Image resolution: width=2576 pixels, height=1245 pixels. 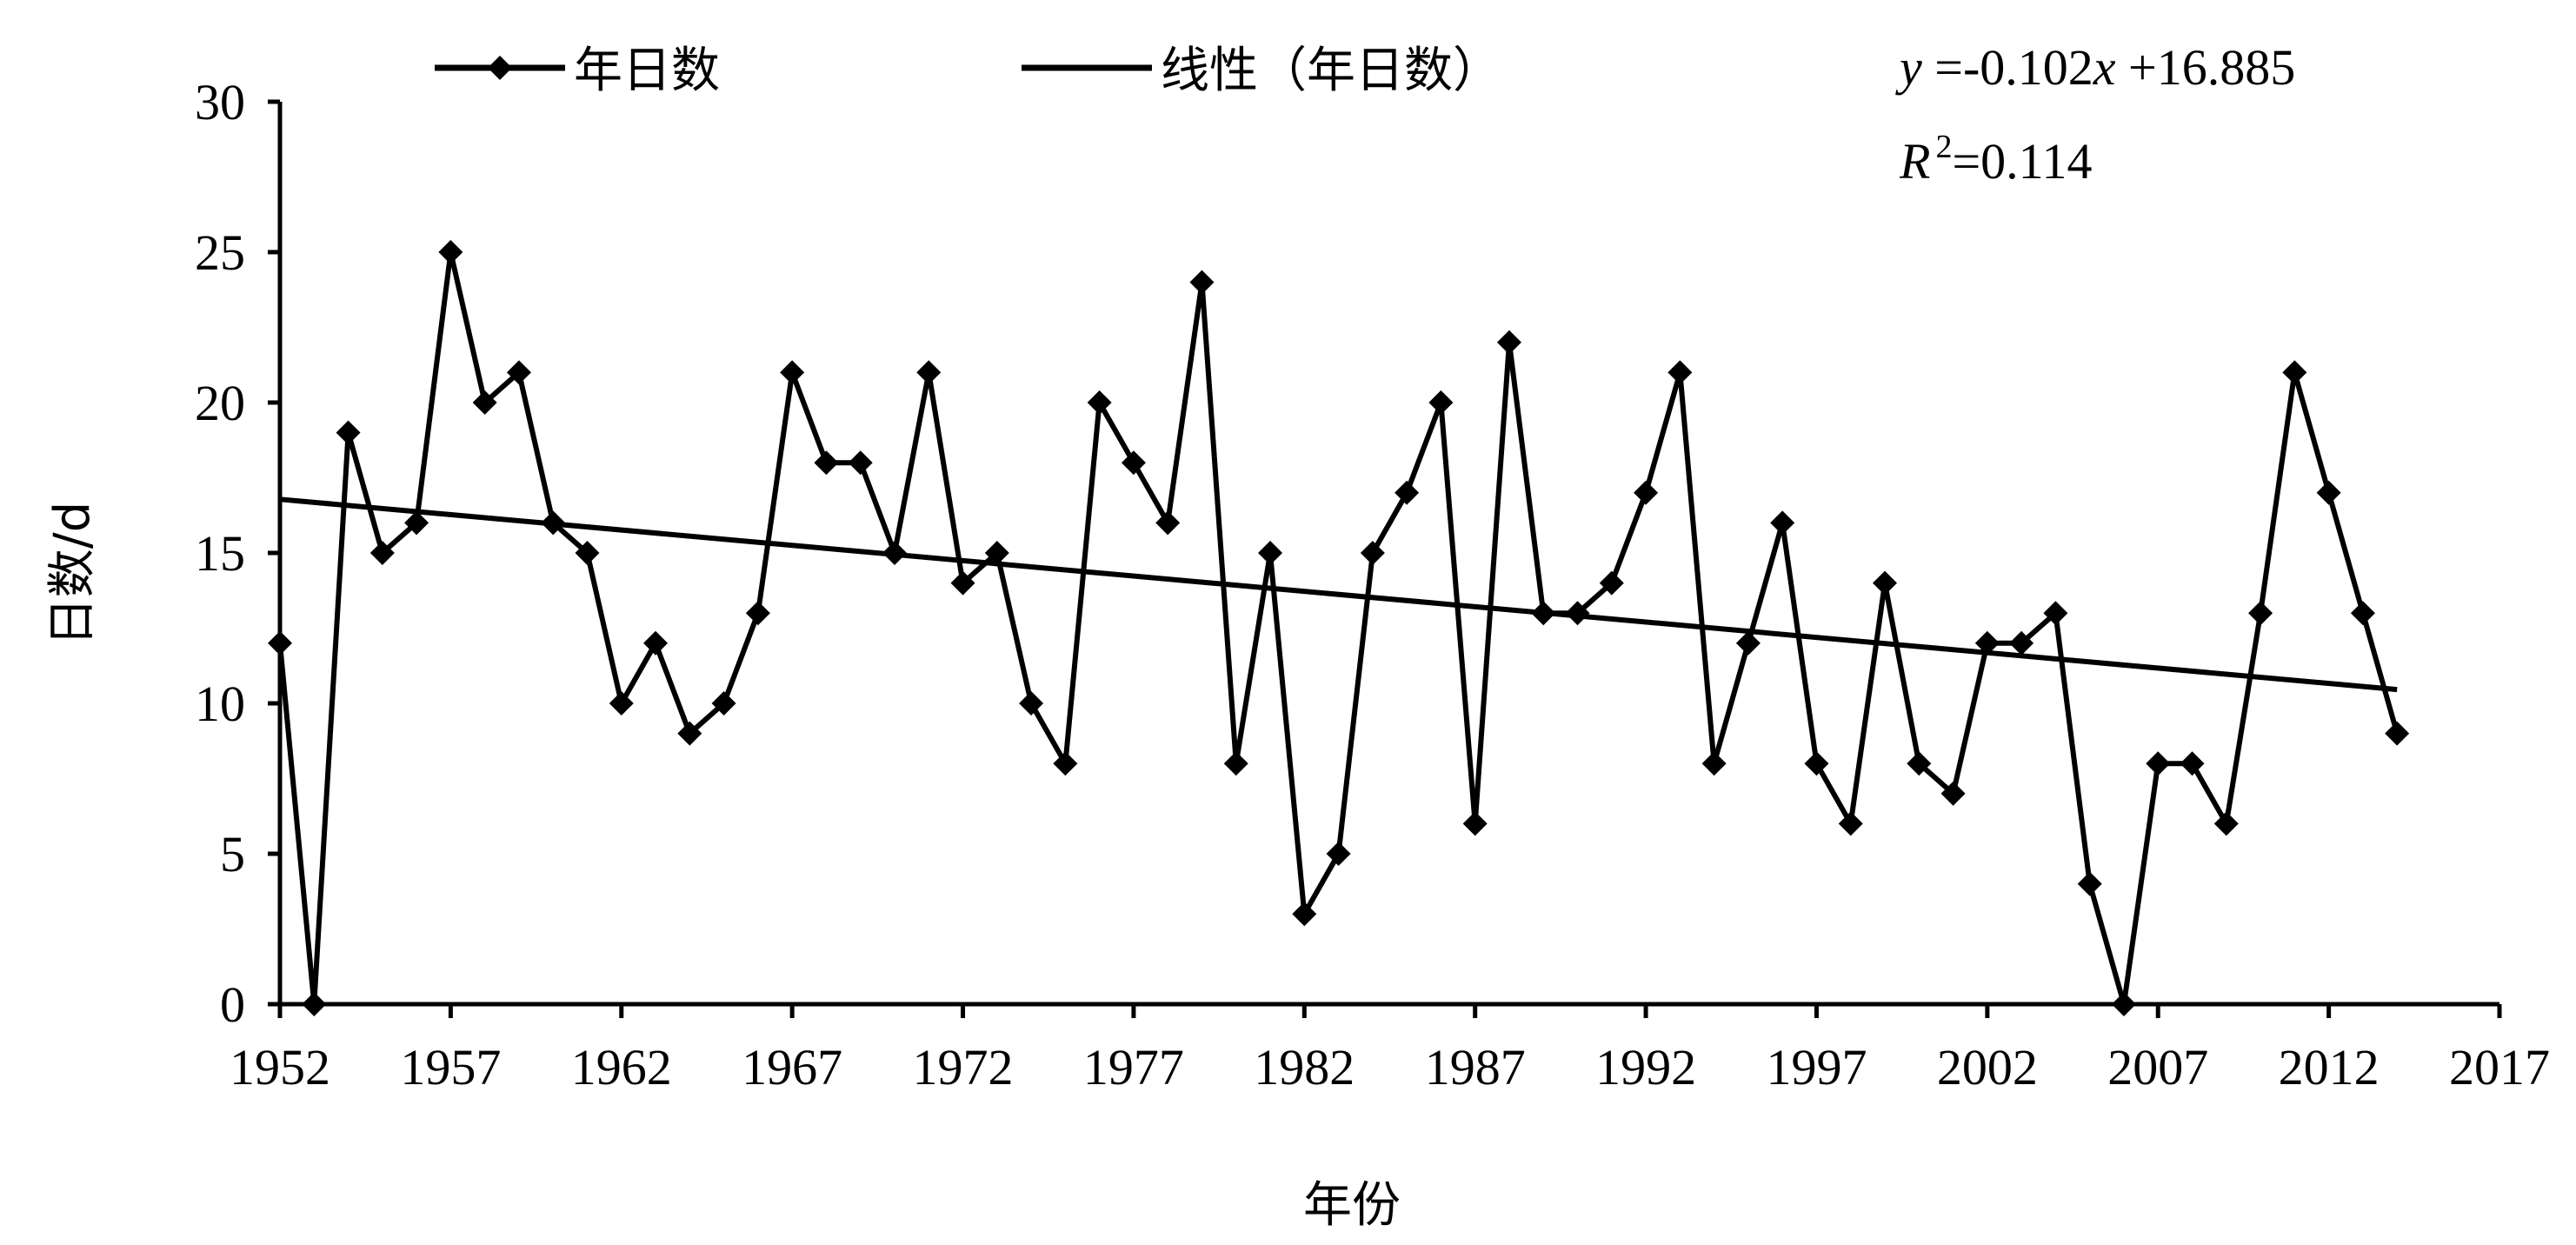 I want to click on r-squared-letter: R, so click(x=1914, y=161).